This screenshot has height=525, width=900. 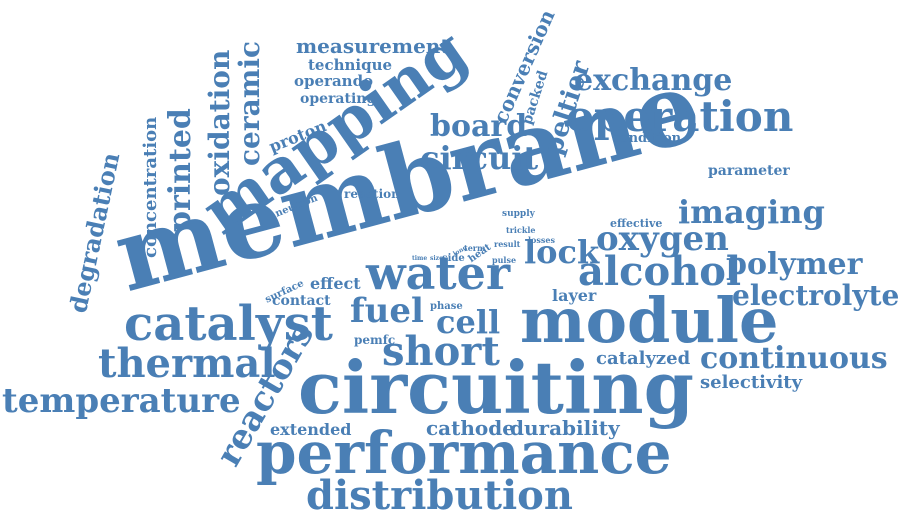 What do you see at coordinates (338, 99) in the screenshot?
I see `word-operating: operating` at bounding box center [338, 99].